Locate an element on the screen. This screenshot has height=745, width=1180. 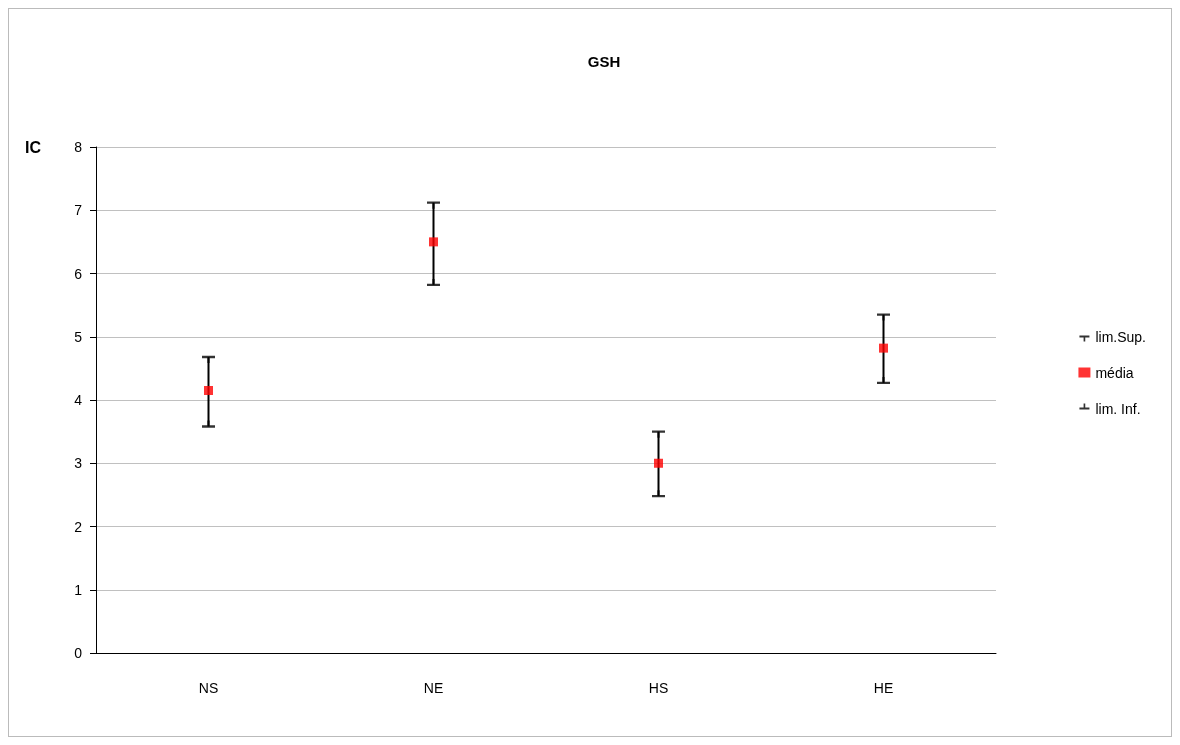
legend-label: lim.Sup. is located at coordinates (1121, 336).